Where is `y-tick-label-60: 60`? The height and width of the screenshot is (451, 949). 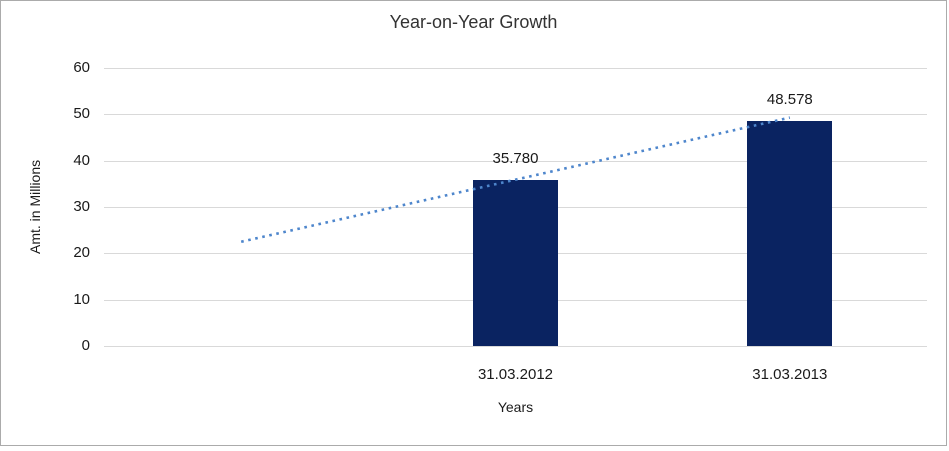
y-tick-label-60: 60 is located at coordinates (81, 67).